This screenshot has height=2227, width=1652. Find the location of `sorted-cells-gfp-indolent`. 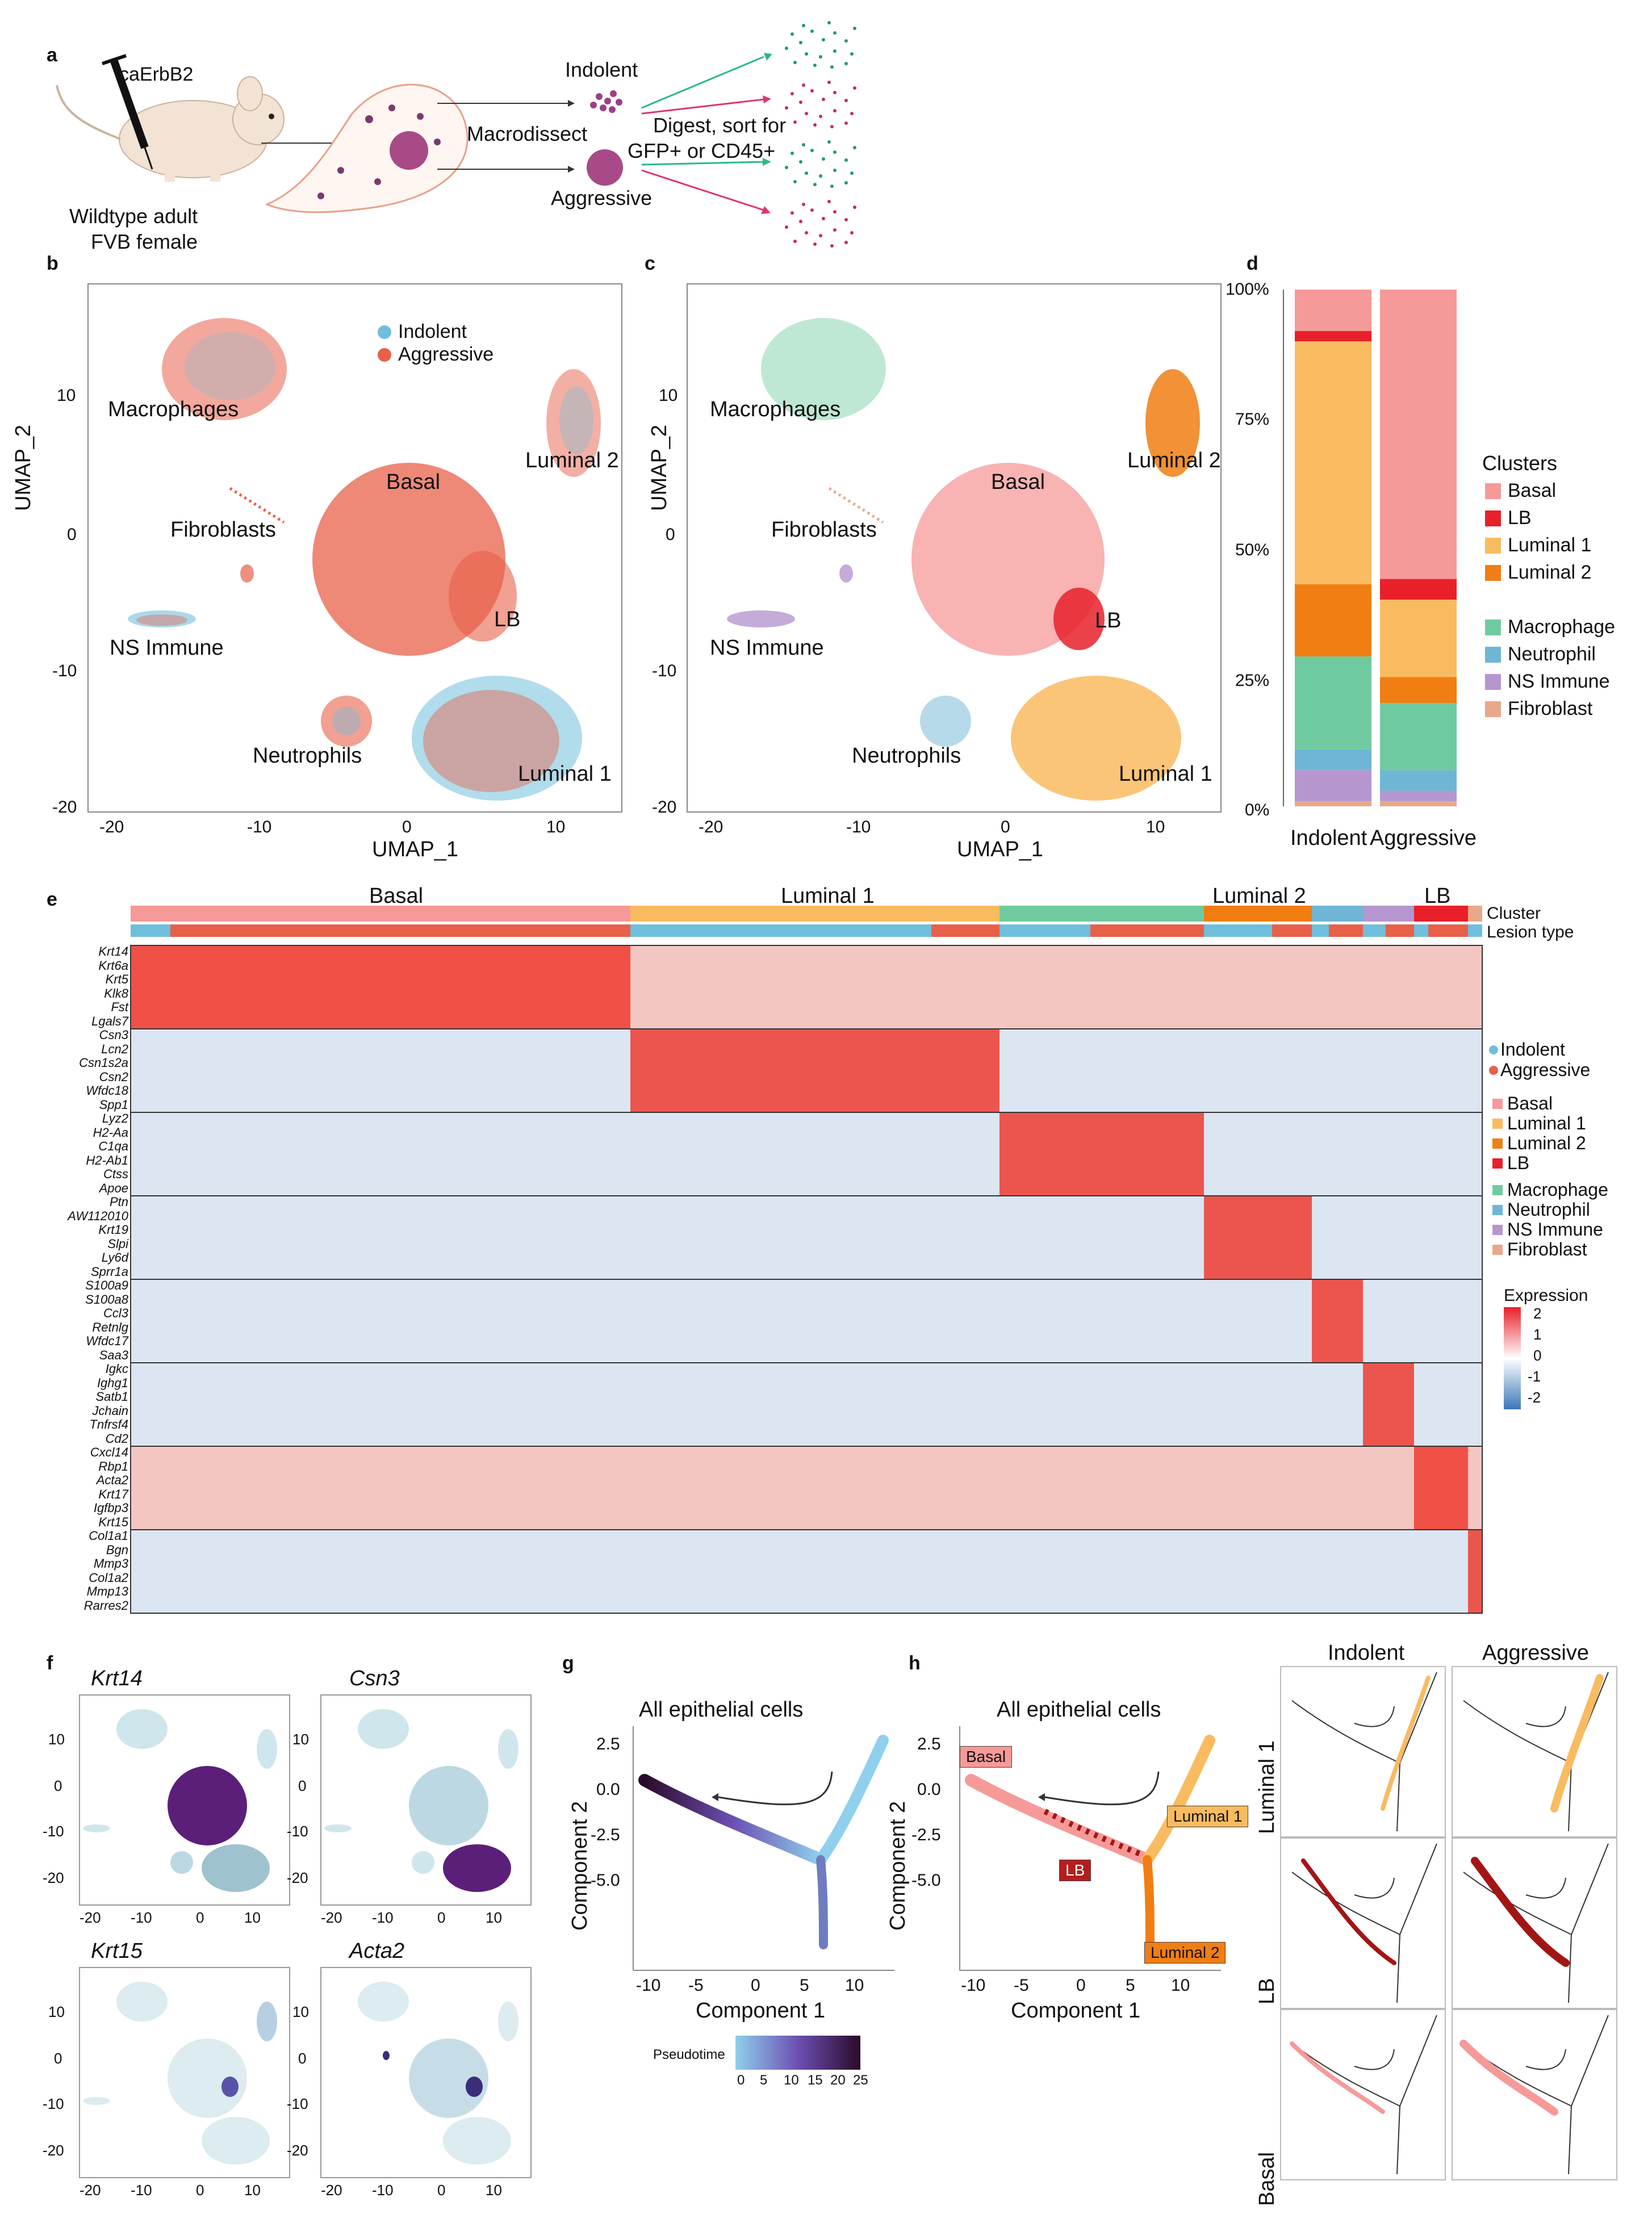

sorted-cells-gfp-indolent is located at coordinates (821, 45).